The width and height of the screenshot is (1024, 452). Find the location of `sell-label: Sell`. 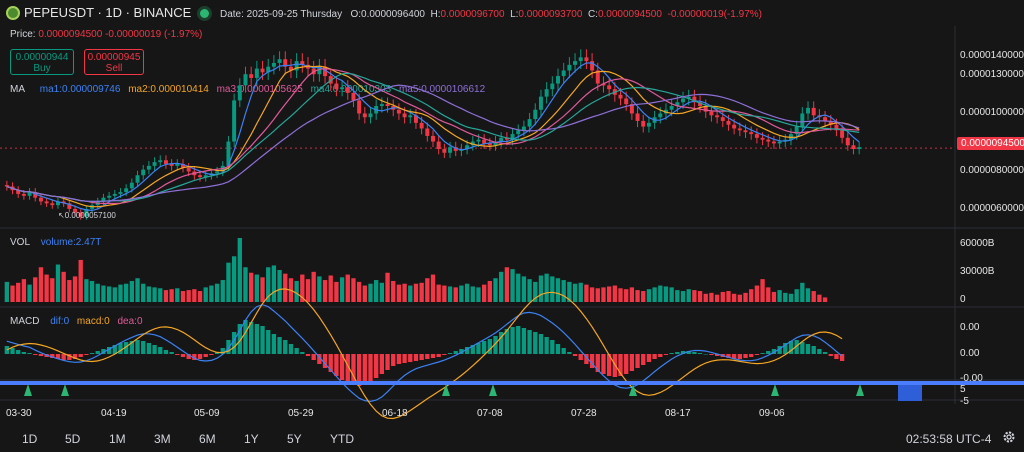

sell-label: Sell is located at coordinates (114, 68).